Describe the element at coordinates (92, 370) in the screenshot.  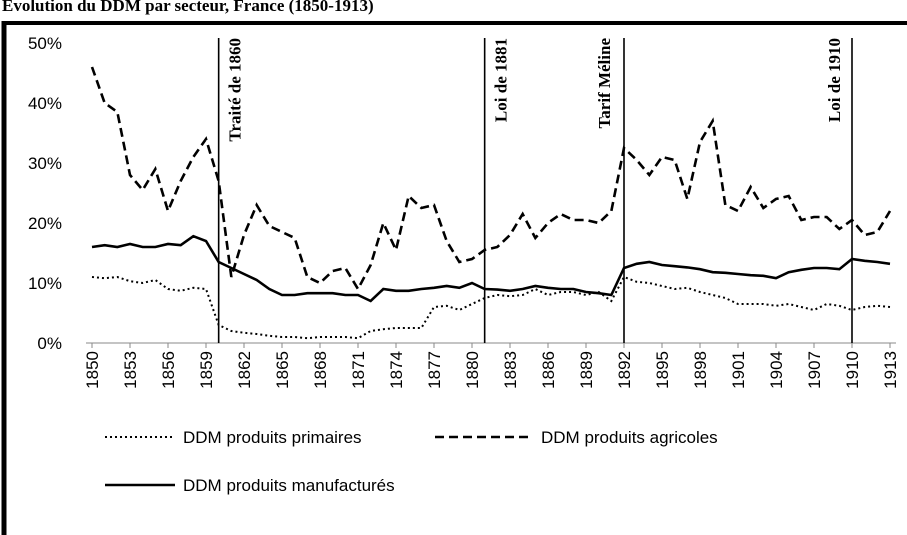
I see `x-tick-label: 1850` at that location.